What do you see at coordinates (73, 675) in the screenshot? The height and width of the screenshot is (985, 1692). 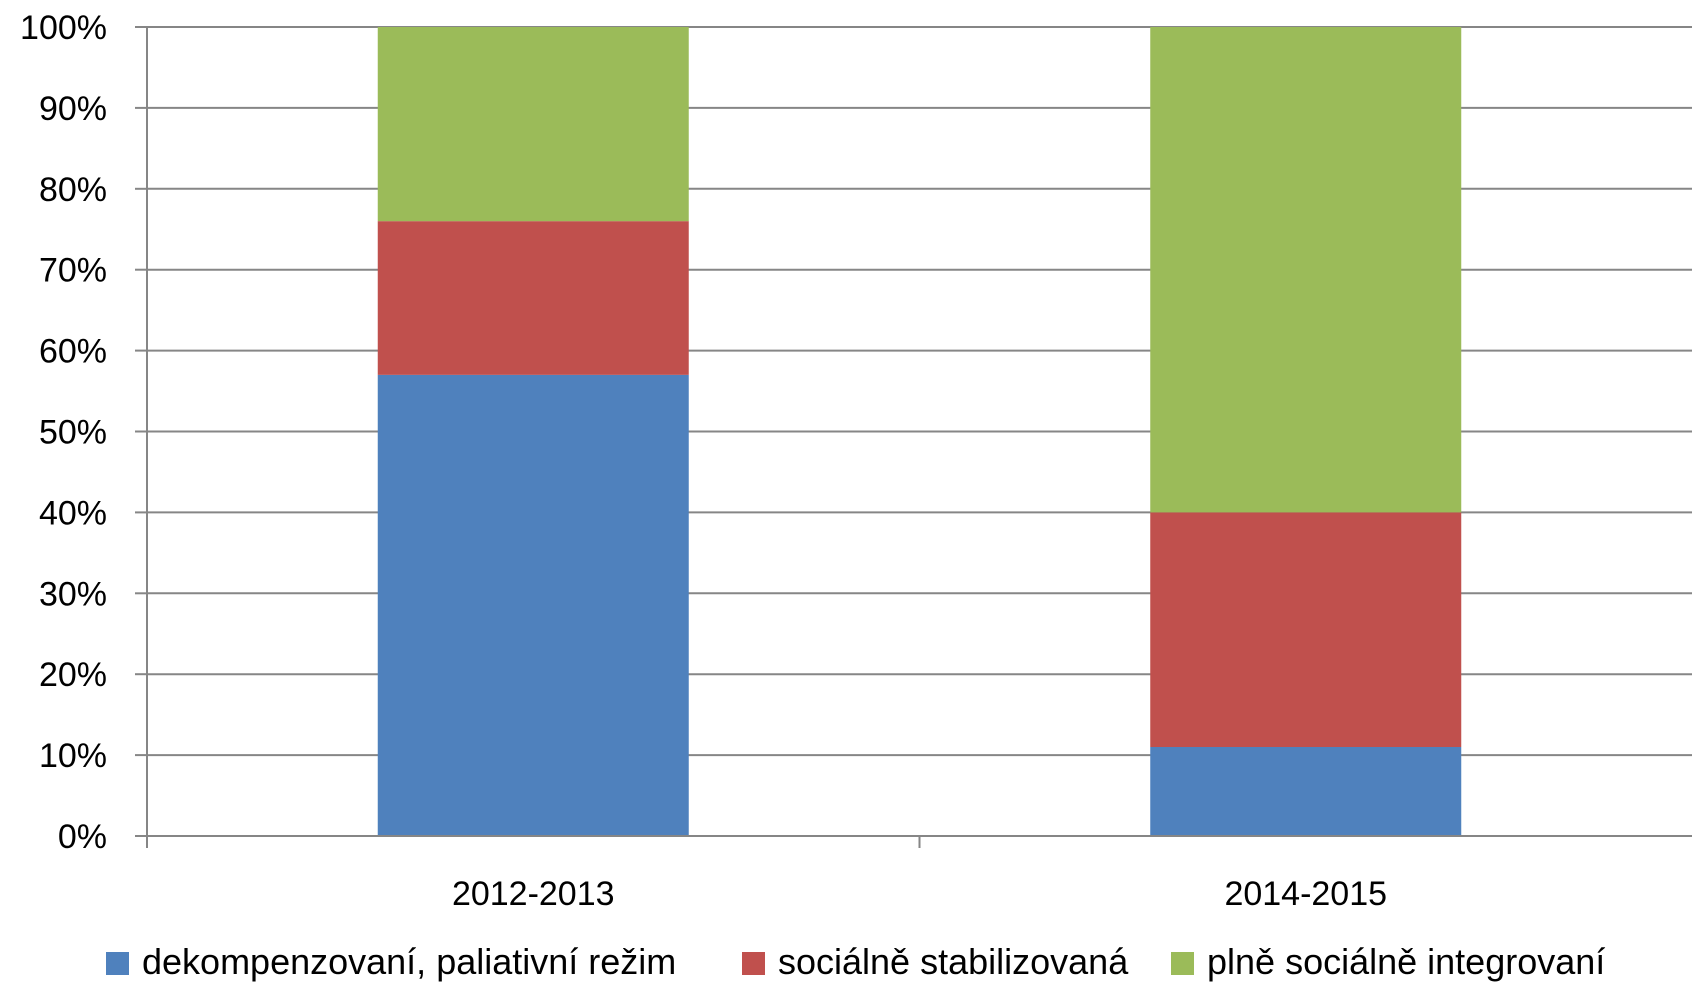 I see `y-axis-tick-label: 20%` at bounding box center [73, 675].